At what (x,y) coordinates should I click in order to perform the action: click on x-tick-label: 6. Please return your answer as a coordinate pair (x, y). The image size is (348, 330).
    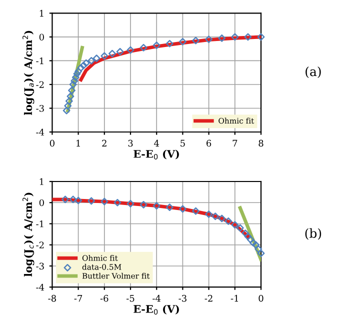
    Looking at the image, I should click on (209, 143).